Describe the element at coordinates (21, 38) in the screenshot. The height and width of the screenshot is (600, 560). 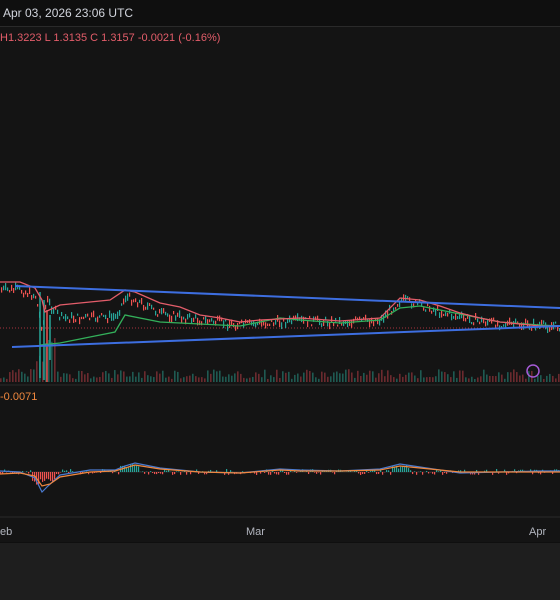
I see `ohlc-high: H1.3223` at that location.